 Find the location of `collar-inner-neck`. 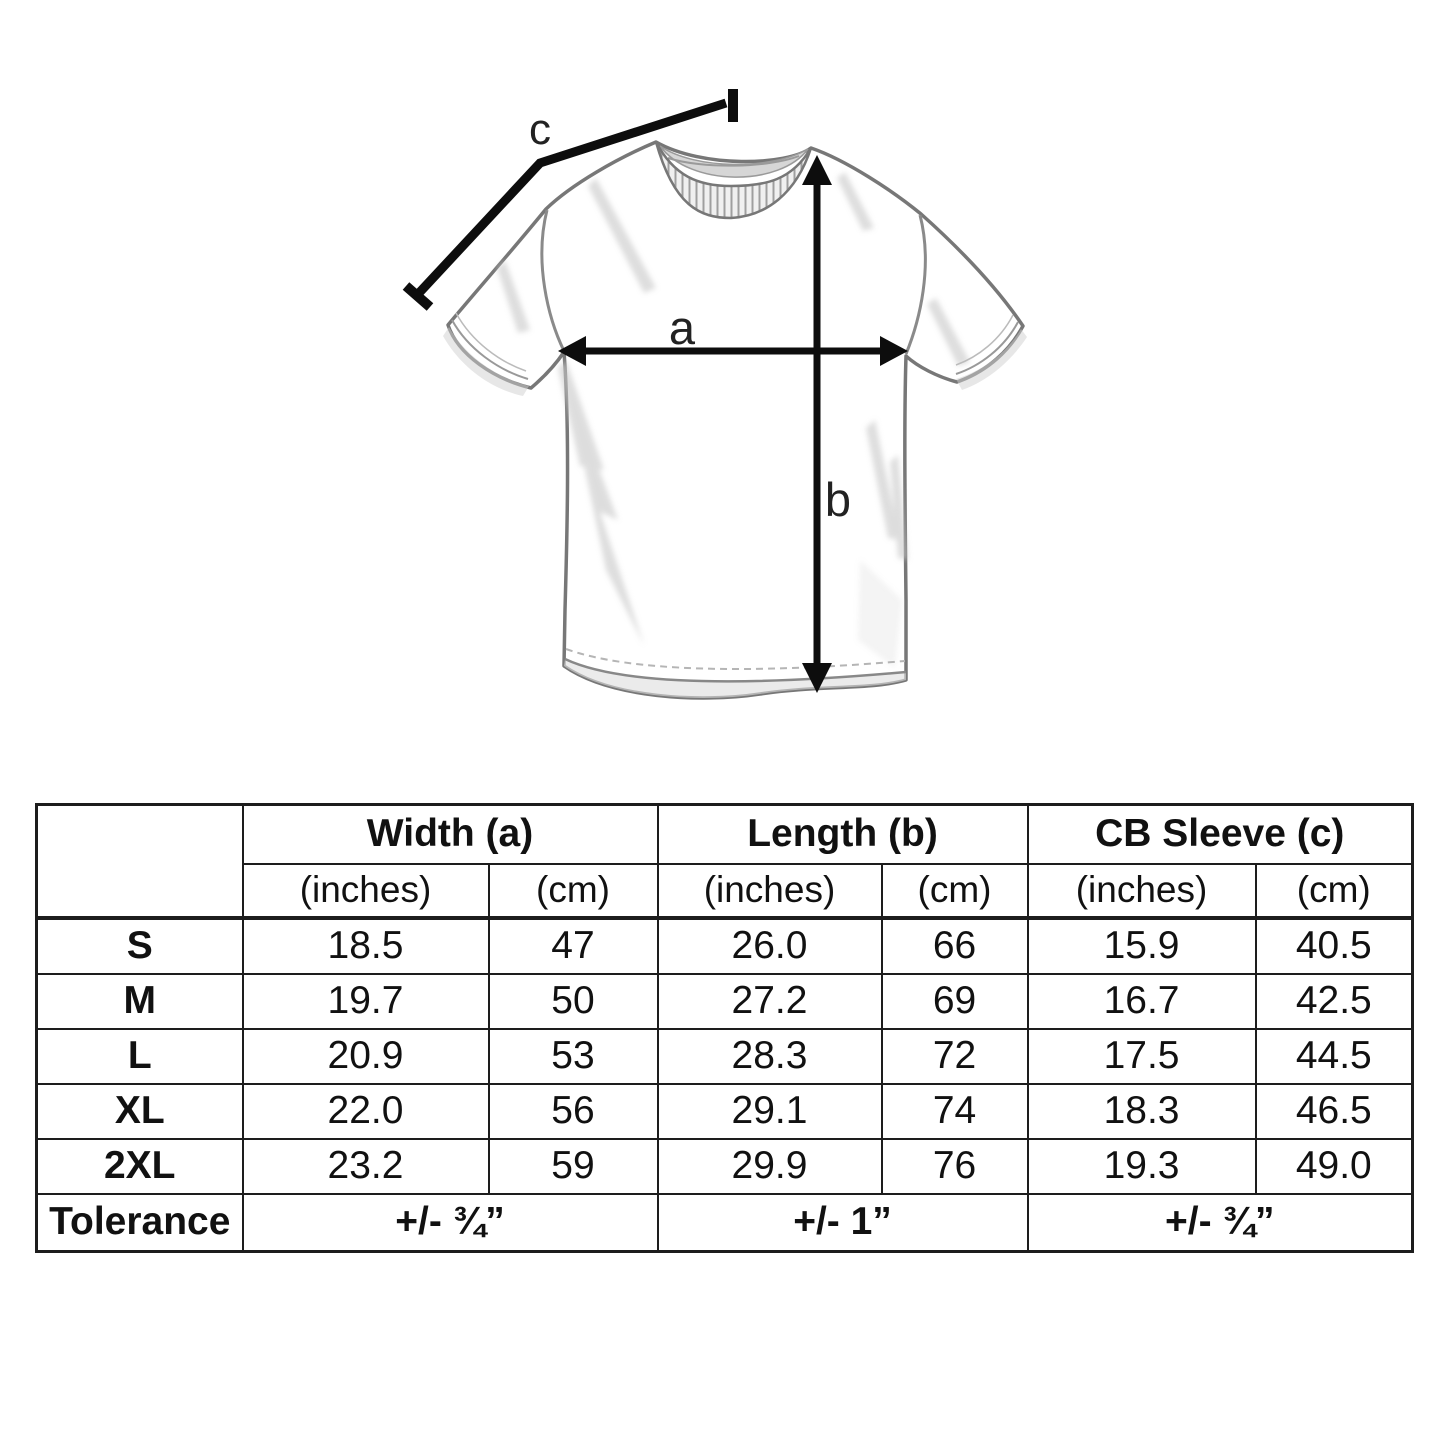

collar-inner-neck is located at coordinates (734, 161).